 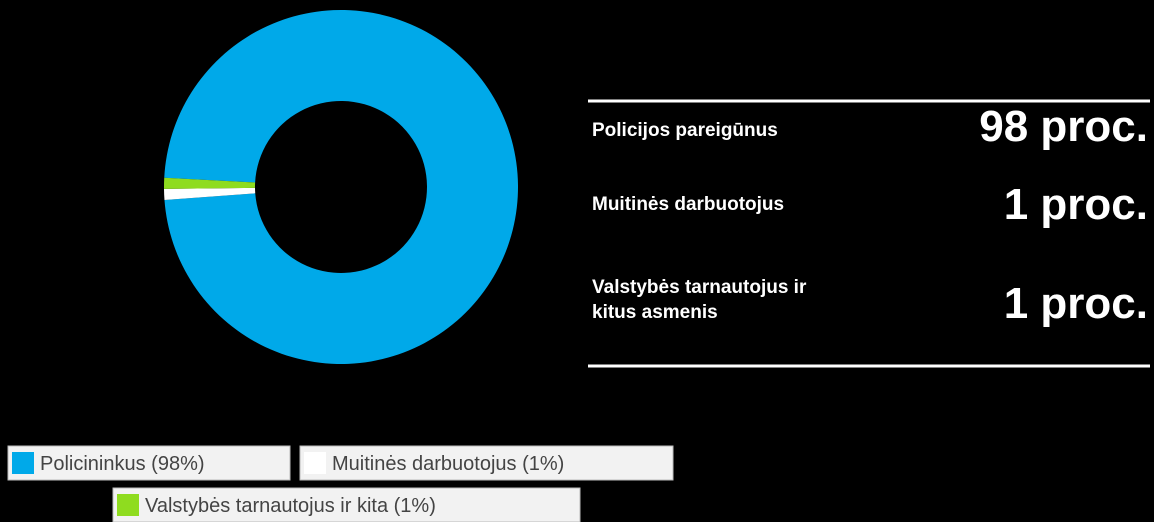 I want to click on summary-label: Muitinės darbuotojus, so click(x=688, y=204).